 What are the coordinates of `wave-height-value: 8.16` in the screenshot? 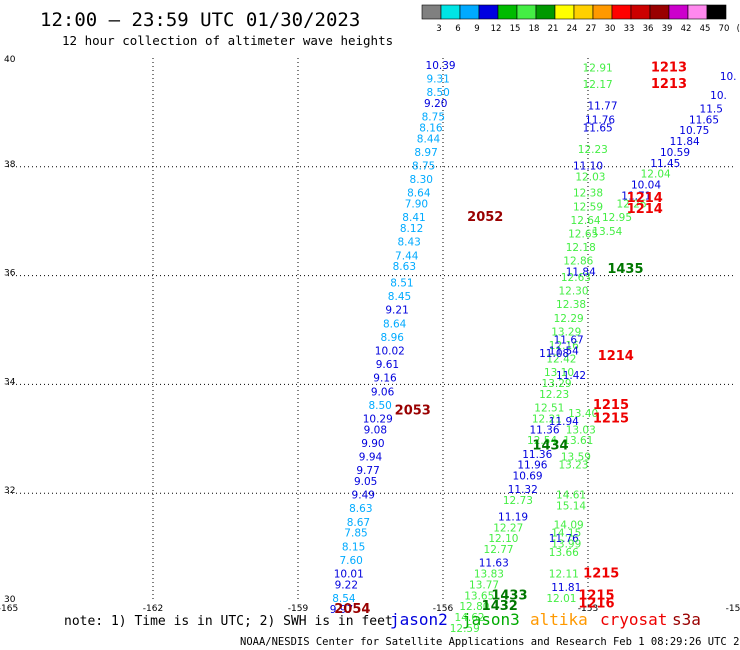 It's located at (431, 128).